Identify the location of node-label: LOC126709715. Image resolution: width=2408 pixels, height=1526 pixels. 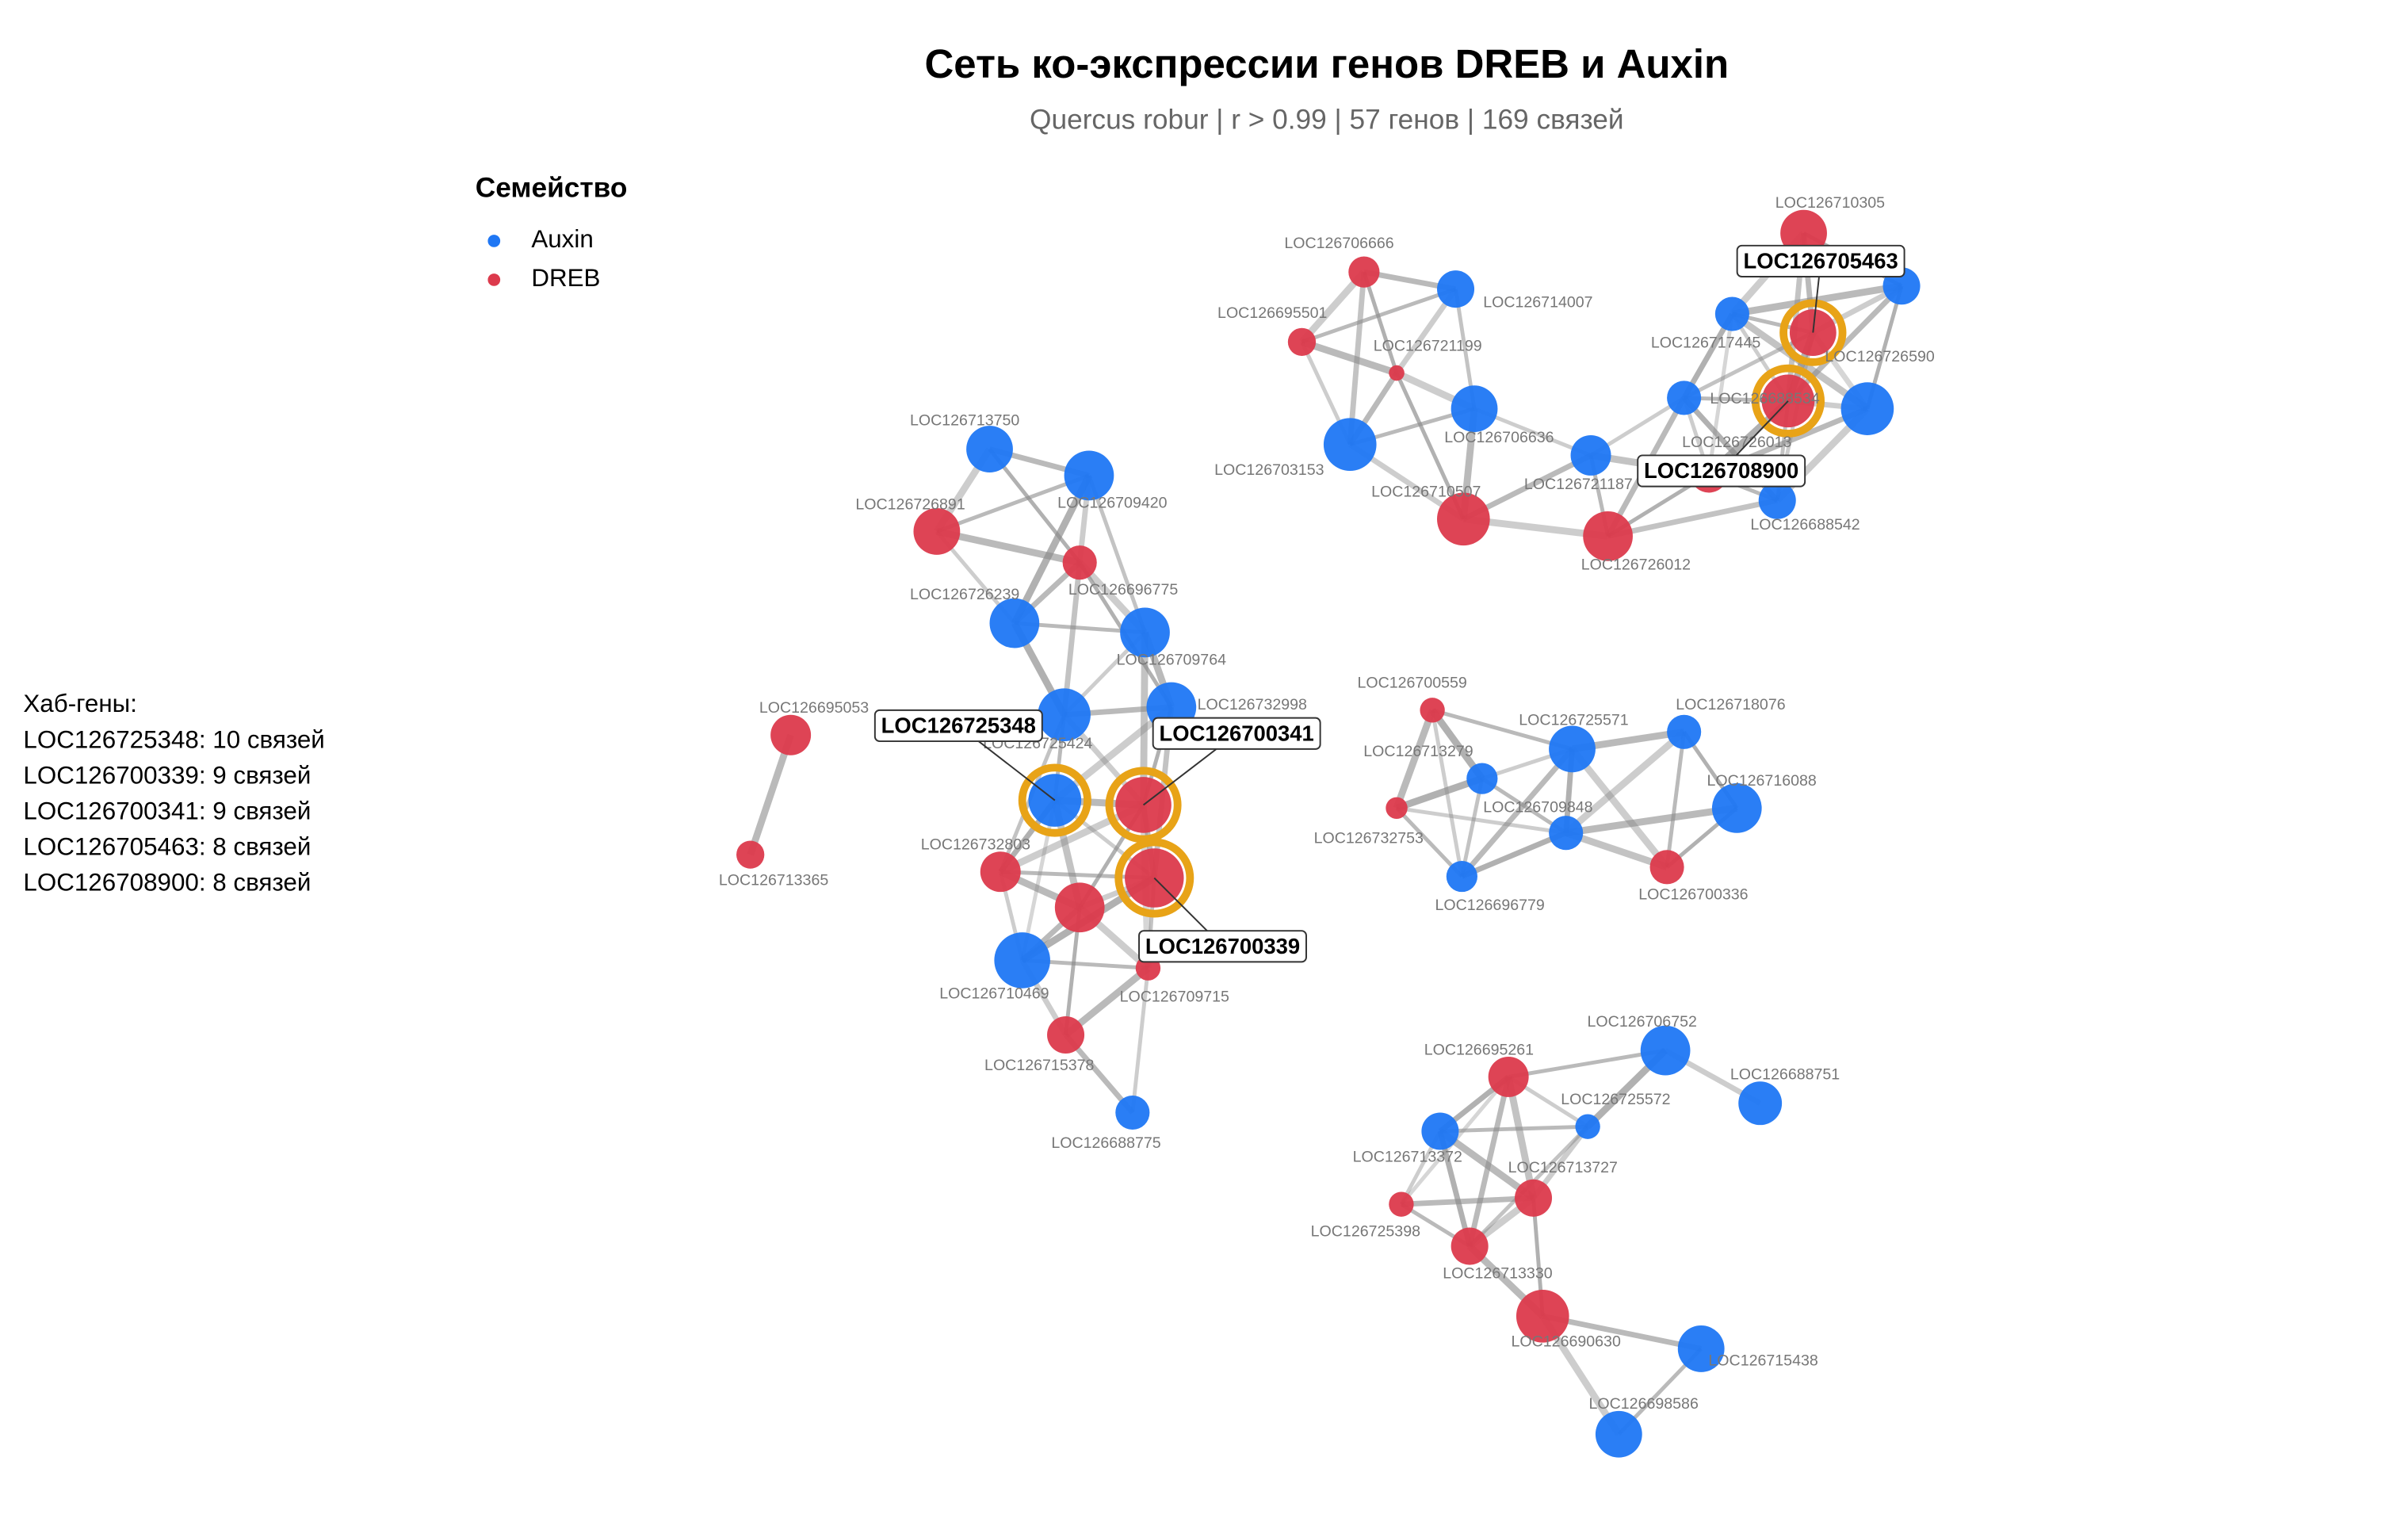
(1174, 998).